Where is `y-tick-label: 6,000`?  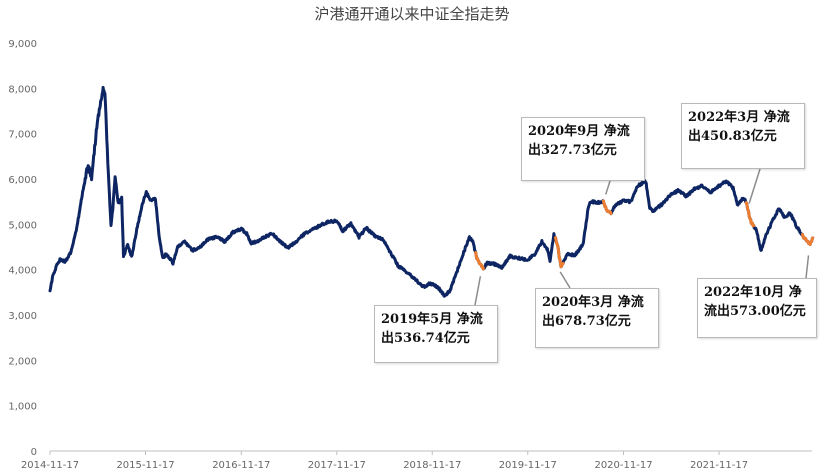
y-tick-label: 6,000 is located at coordinates (22, 180).